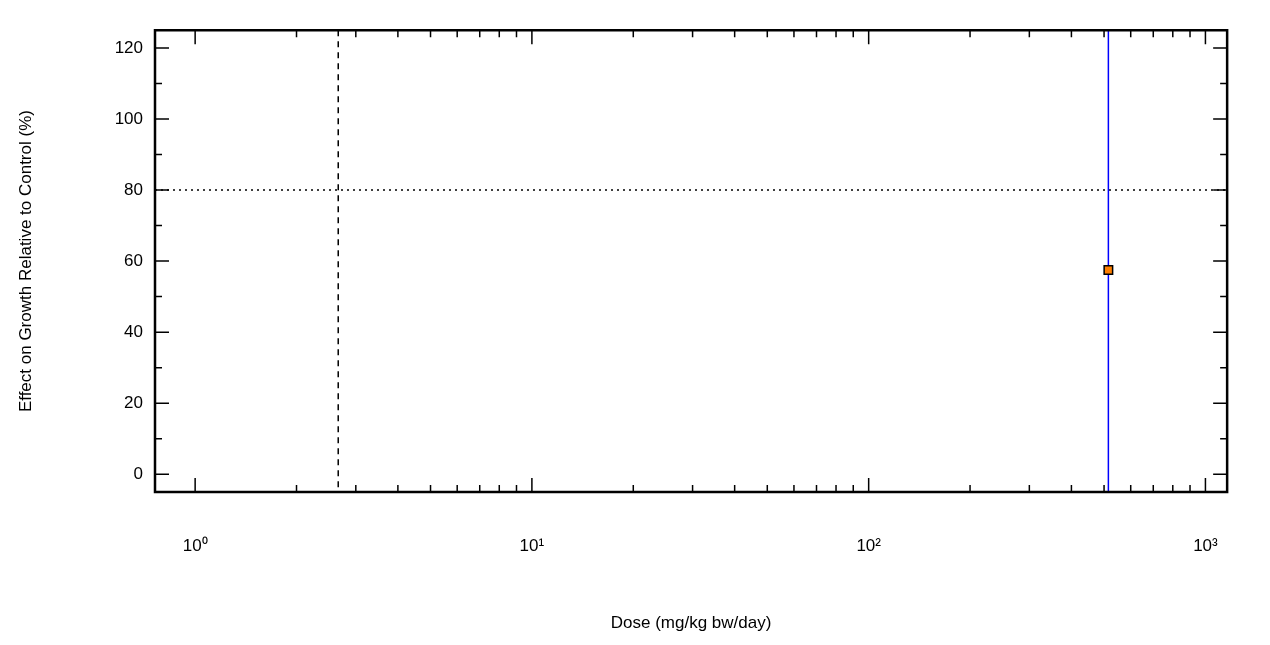 Image resolution: width=1270 pixels, height=645 pixels. Describe the element at coordinates (133, 331) in the screenshot. I see `y-tick-label: 40` at that location.